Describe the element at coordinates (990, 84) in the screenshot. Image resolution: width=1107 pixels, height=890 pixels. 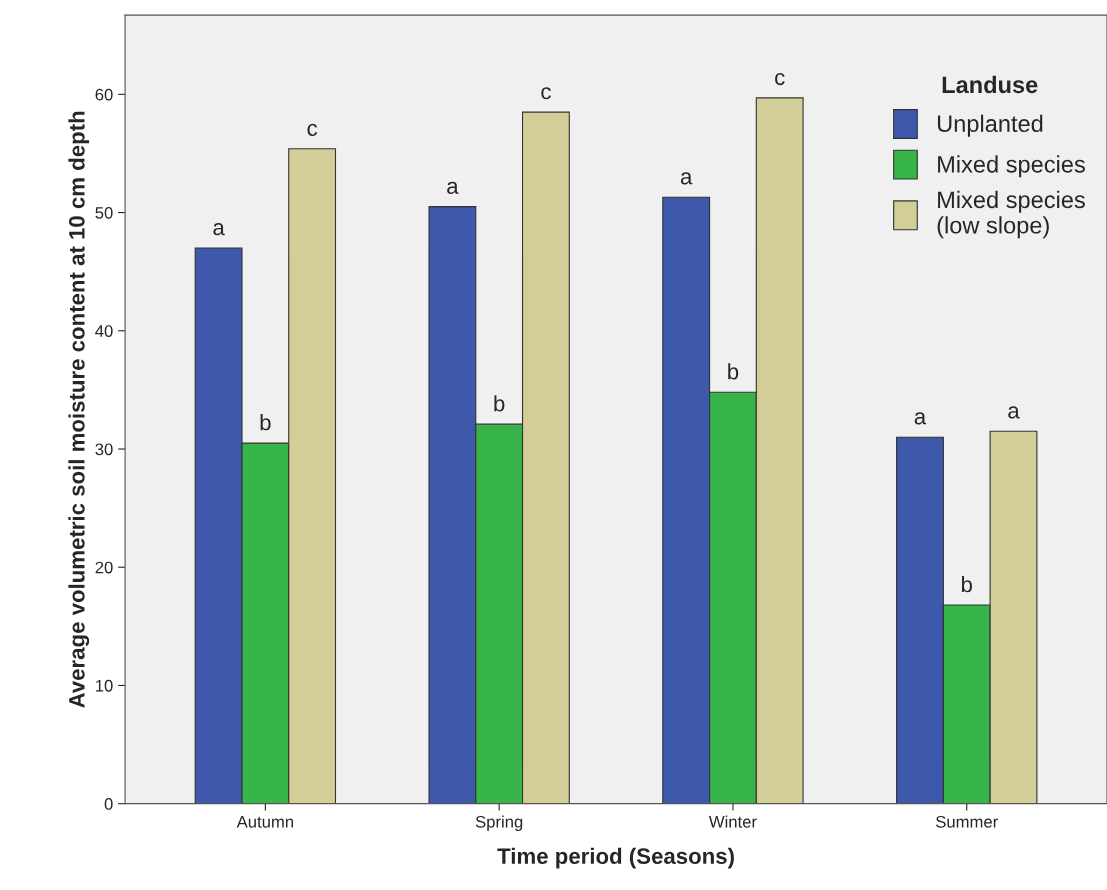
I see `legend-title: Landuse` at that location.